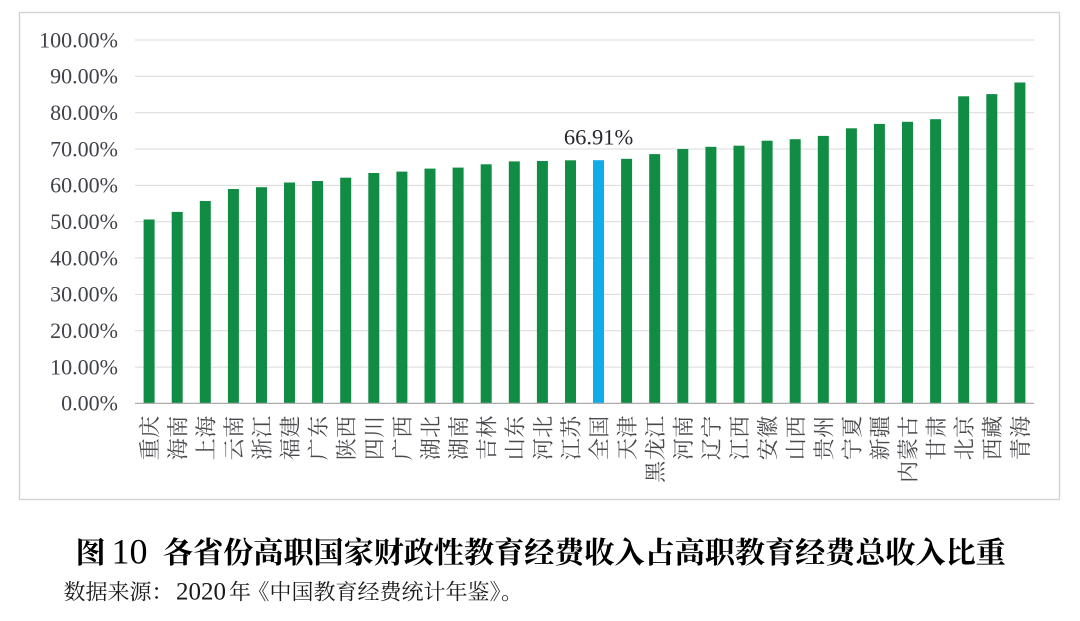  What do you see at coordinates (84, 294) in the screenshot?
I see `svg-text: 30.00%` at bounding box center [84, 294].